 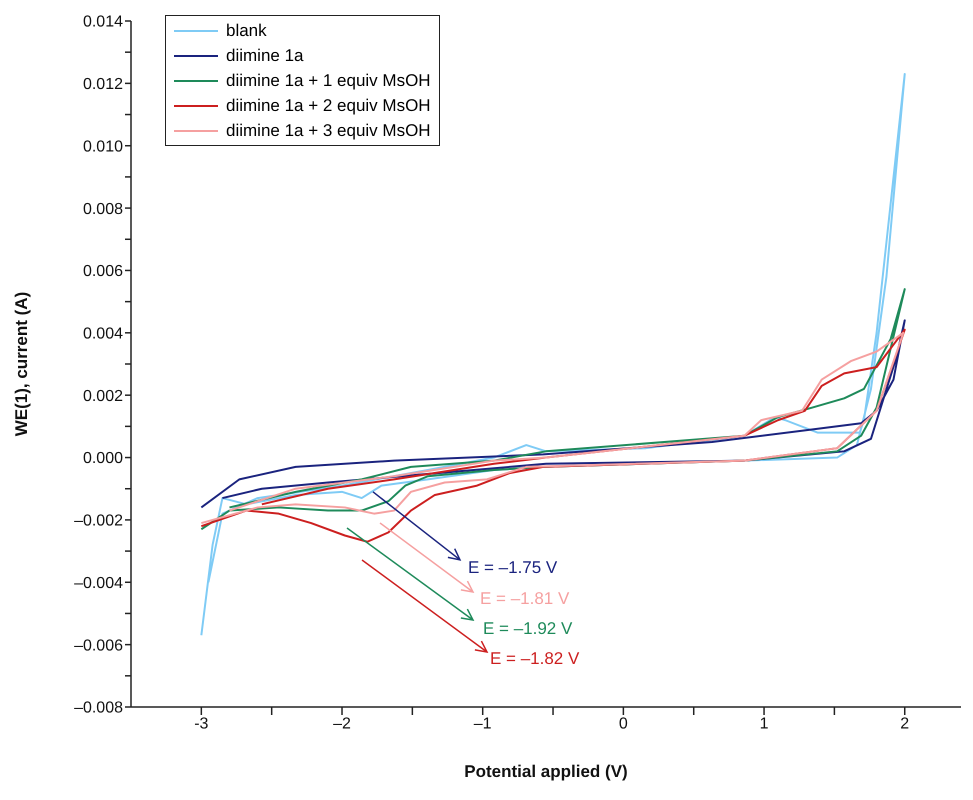 I want to click on x-tick-label: -3, so click(x=201, y=723).